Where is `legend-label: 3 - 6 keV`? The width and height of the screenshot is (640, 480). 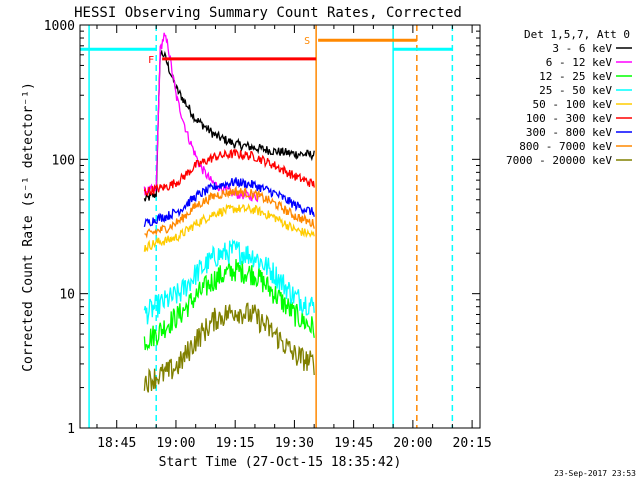
legend-label: 3 - 6 keV is located at coordinates (582, 48).